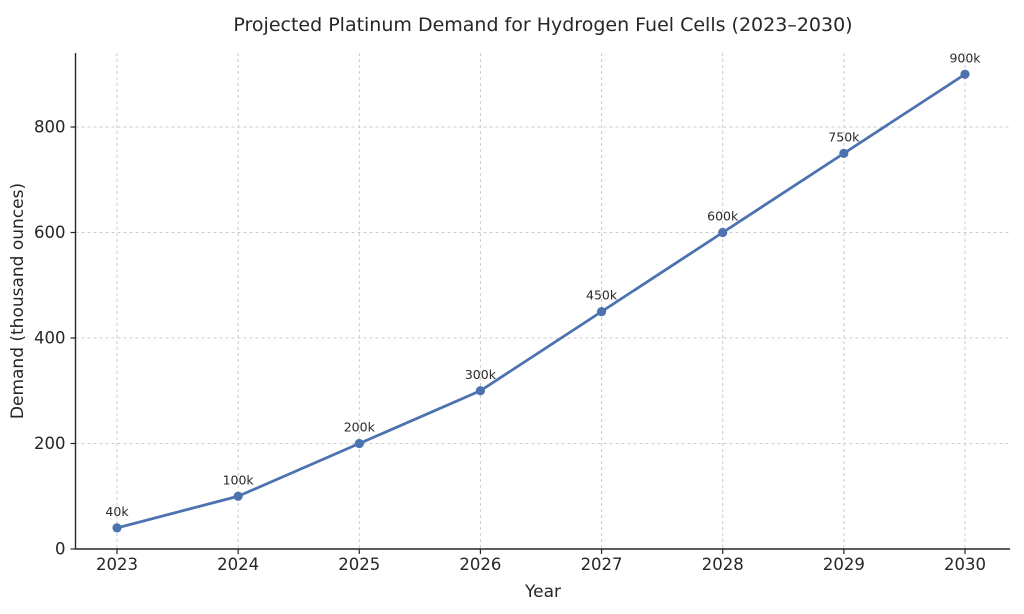 The image size is (1024, 614). What do you see at coordinates (844, 564) in the screenshot?
I see `x-tick-label-2029: 2029` at bounding box center [844, 564].